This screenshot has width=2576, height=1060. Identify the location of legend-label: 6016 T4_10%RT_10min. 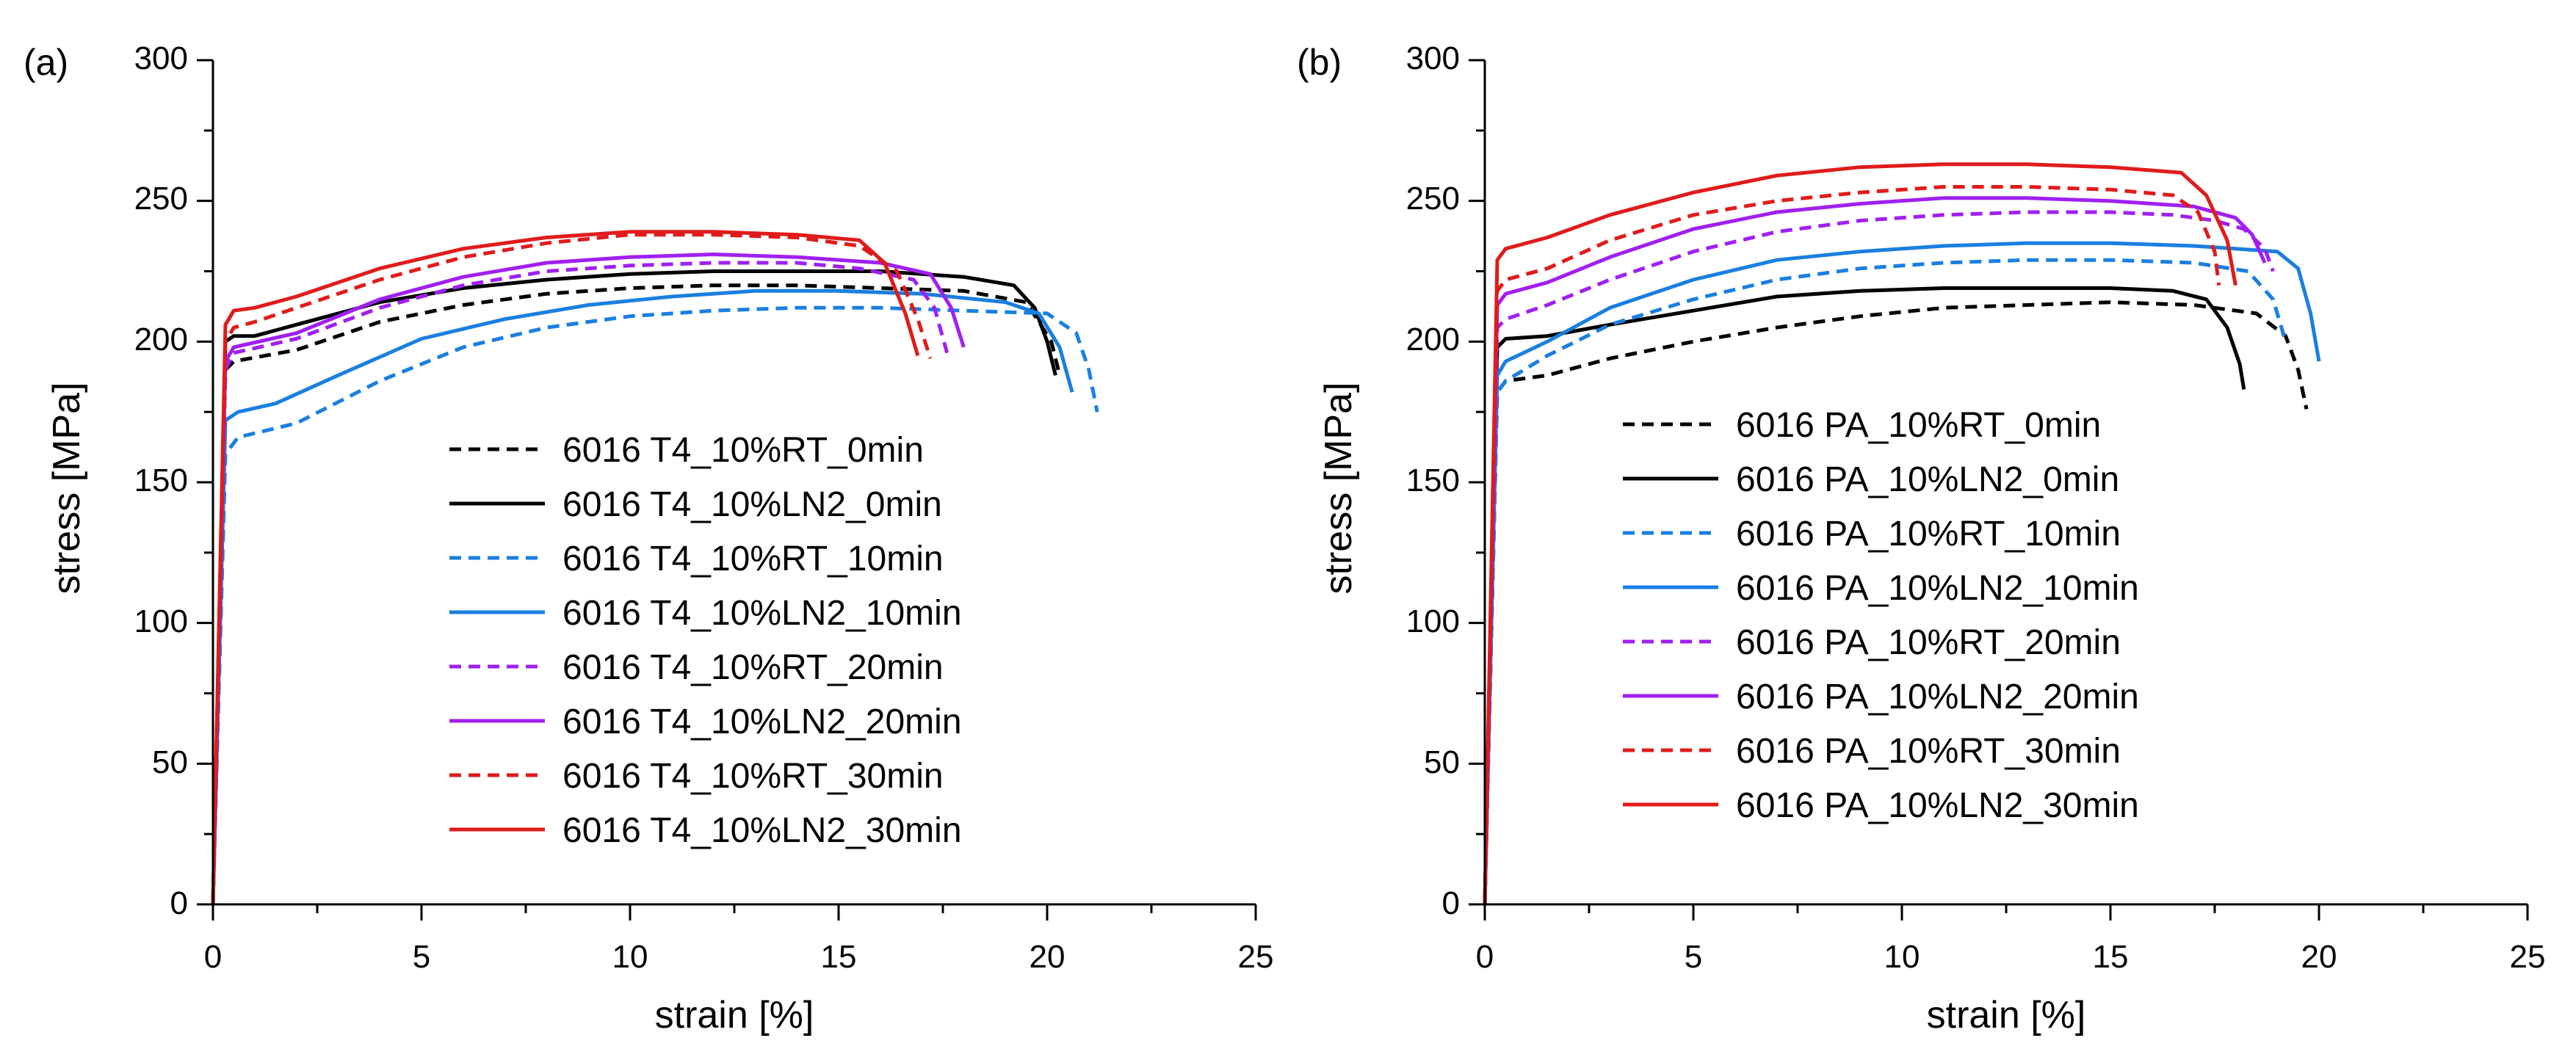
(753, 559).